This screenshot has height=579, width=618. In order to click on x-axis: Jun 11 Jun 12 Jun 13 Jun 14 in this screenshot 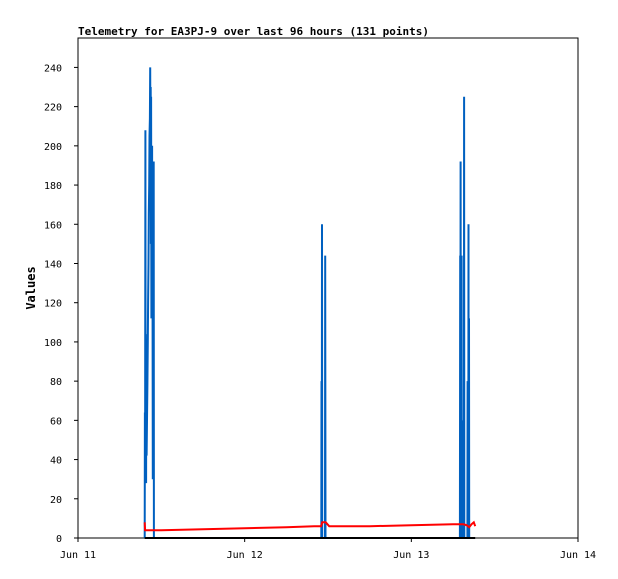, I will do `click(328, 549)`.